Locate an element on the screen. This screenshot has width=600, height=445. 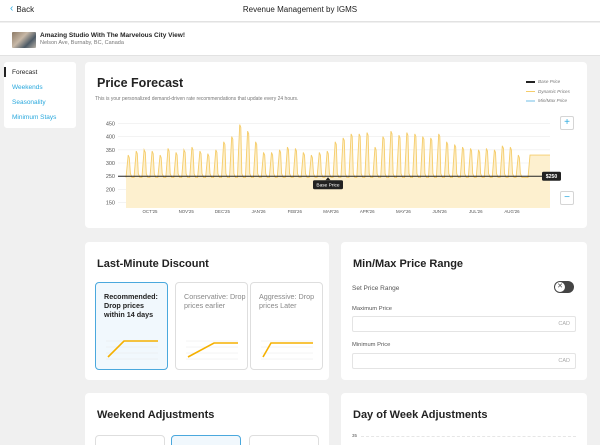
legend-item-minmax: Min/Max Price is located at coordinates (548, 101).